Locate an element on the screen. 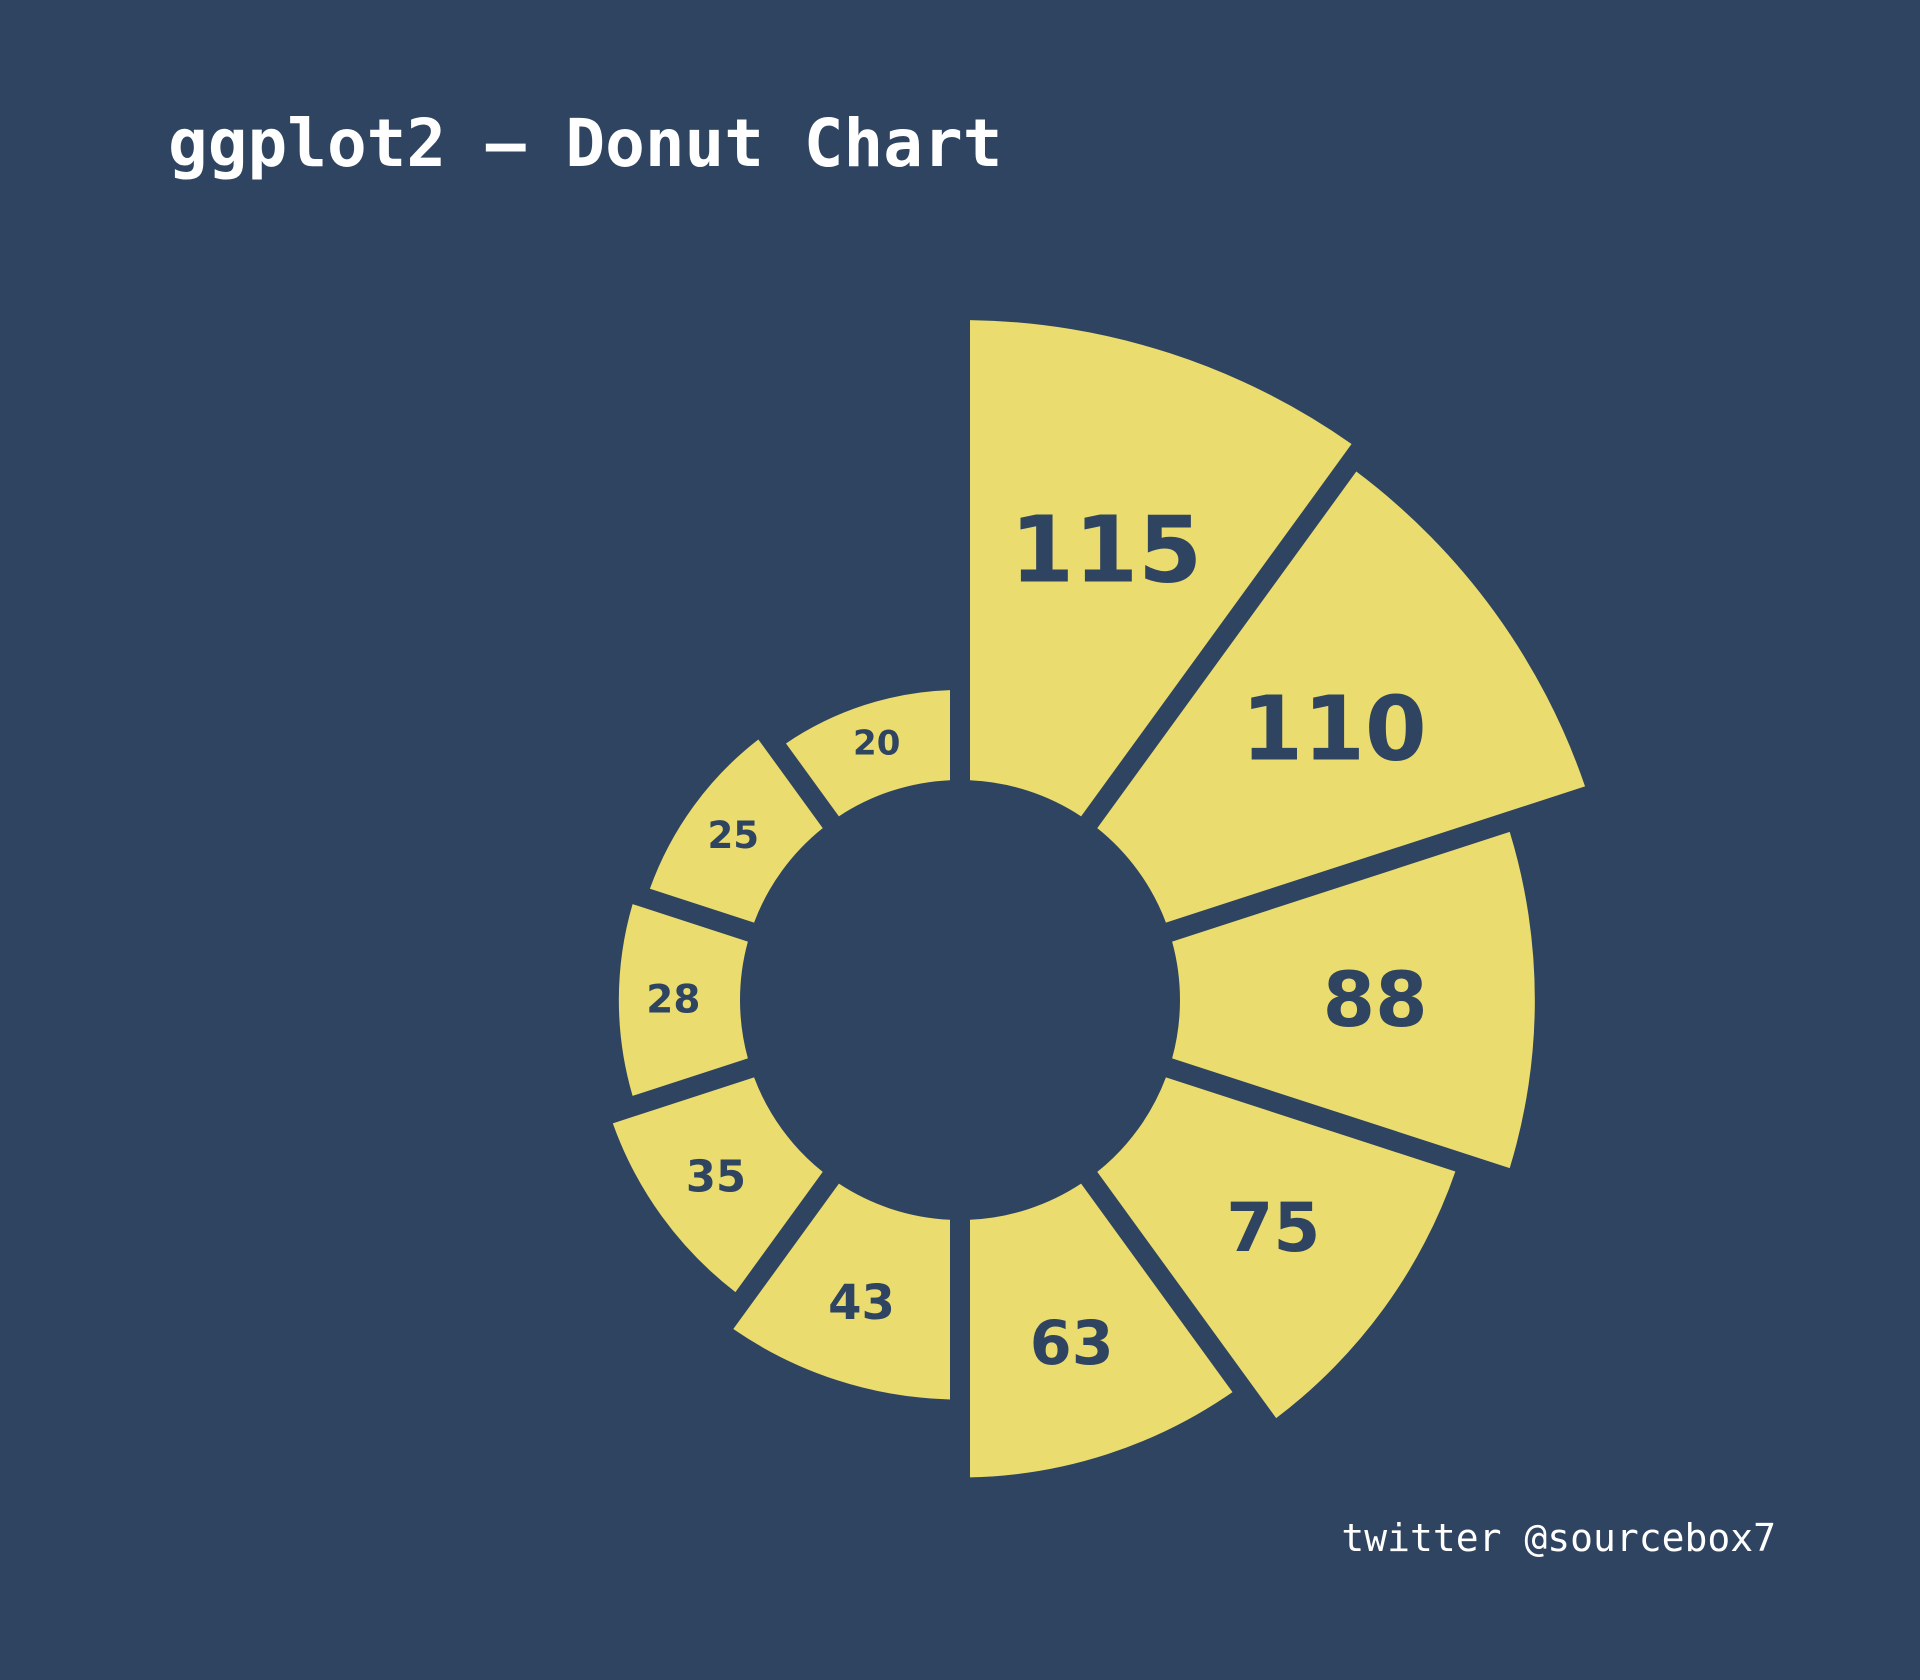  slice-label-63: 63 is located at coordinates (1072, 1344).